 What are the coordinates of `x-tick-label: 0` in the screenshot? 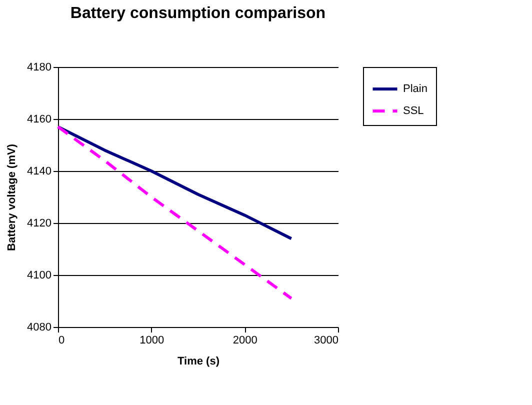 It's located at (61, 340).